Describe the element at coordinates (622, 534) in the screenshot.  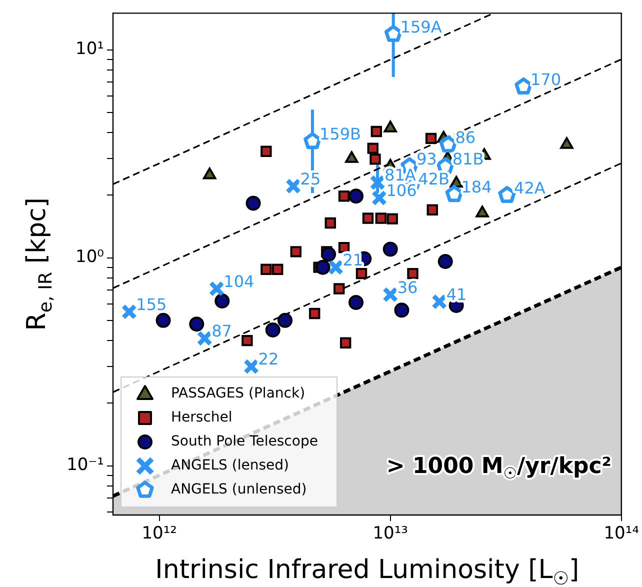
I see `x-tick-label: 10¹⁴` at that location.